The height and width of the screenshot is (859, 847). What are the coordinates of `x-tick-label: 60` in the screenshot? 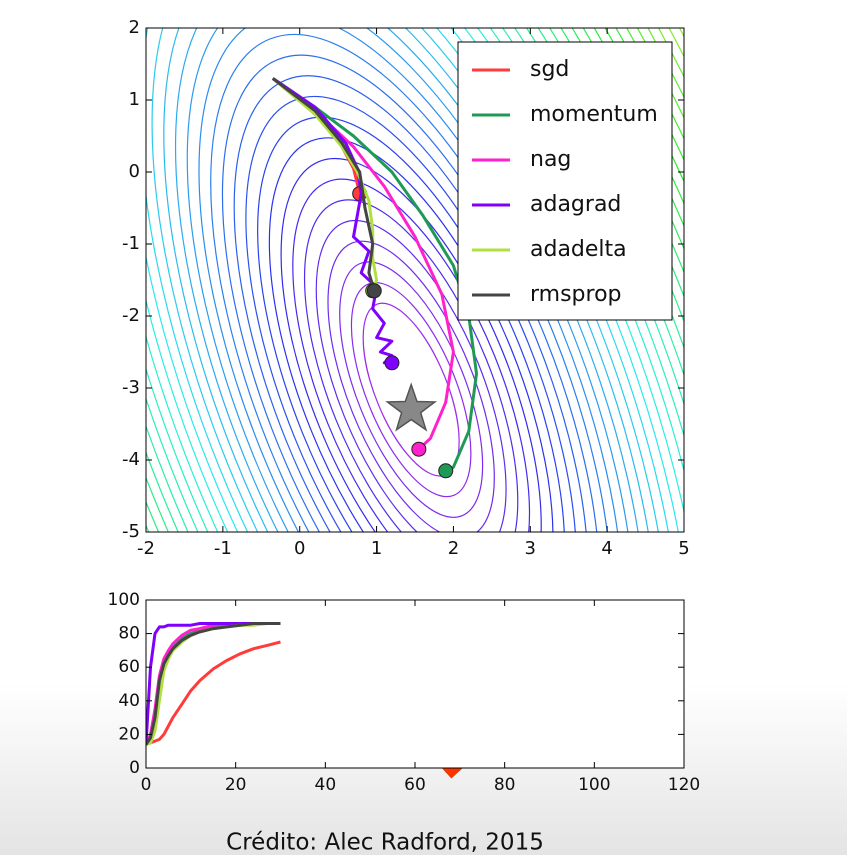 It's located at (415, 785).